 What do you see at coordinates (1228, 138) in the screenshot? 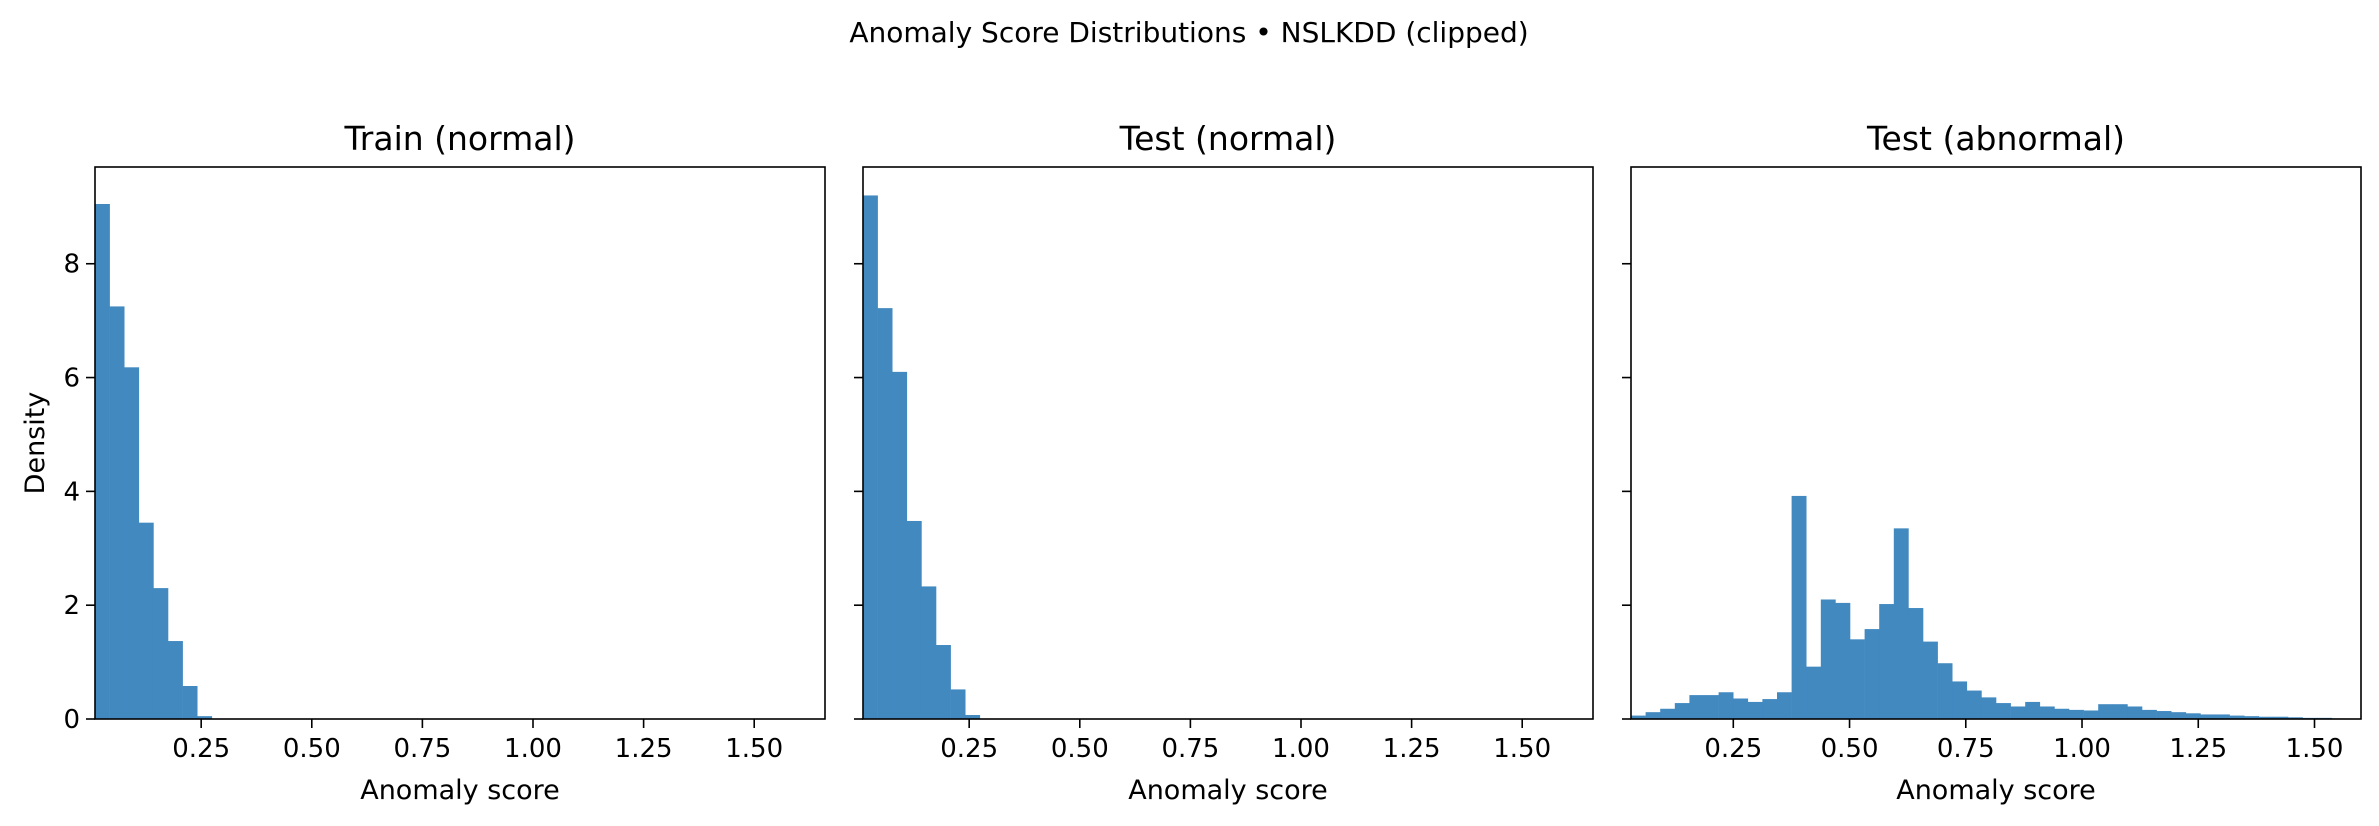
I see `panel-title: Test (normal)` at bounding box center [1228, 138].